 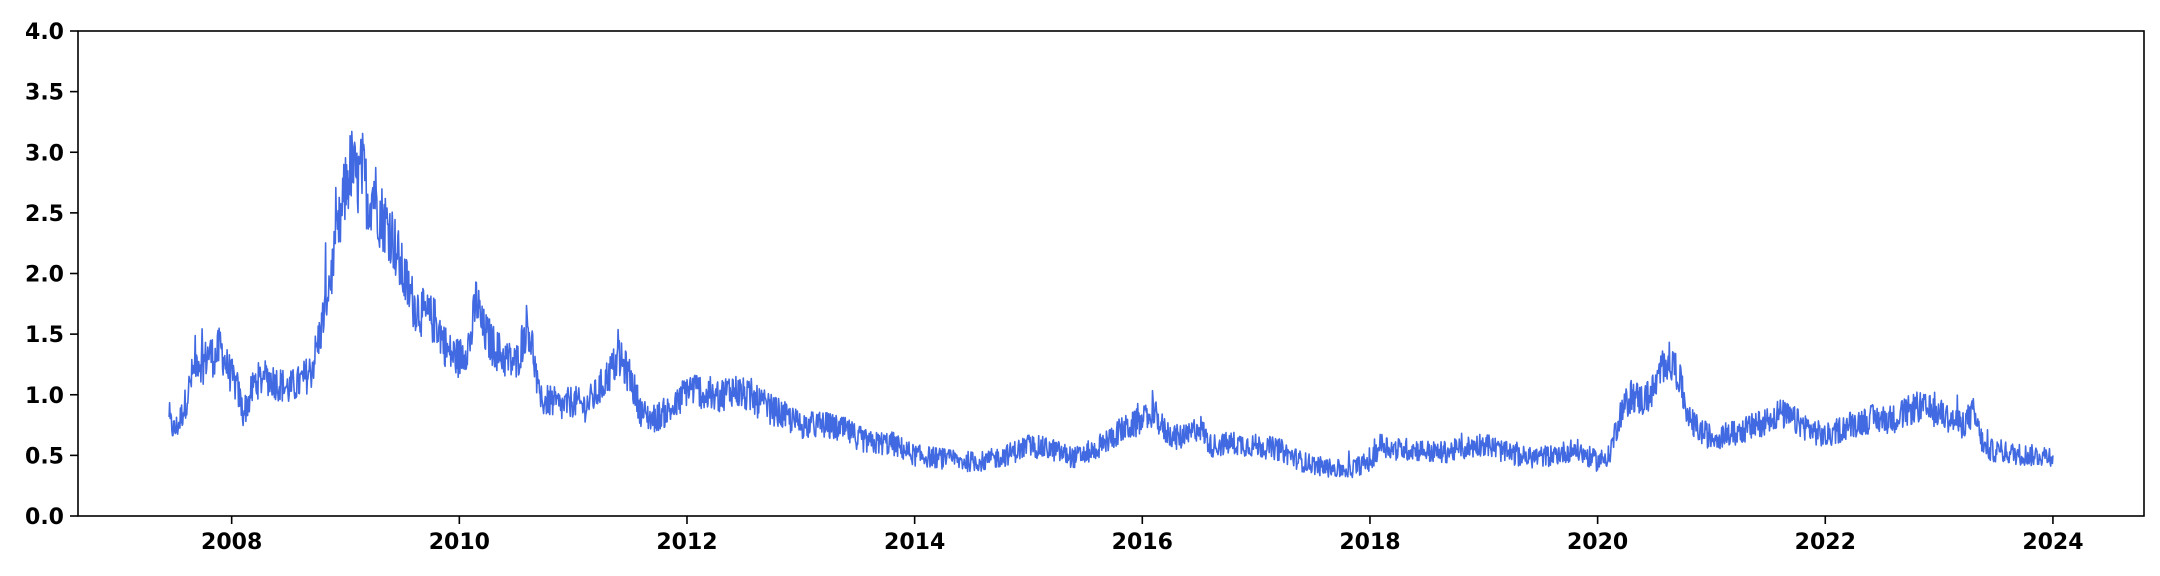 What do you see at coordinates (44, 517) in the screenshot?
I see `y-tick-label-0: 0.0` at bounding box center [44, 517].